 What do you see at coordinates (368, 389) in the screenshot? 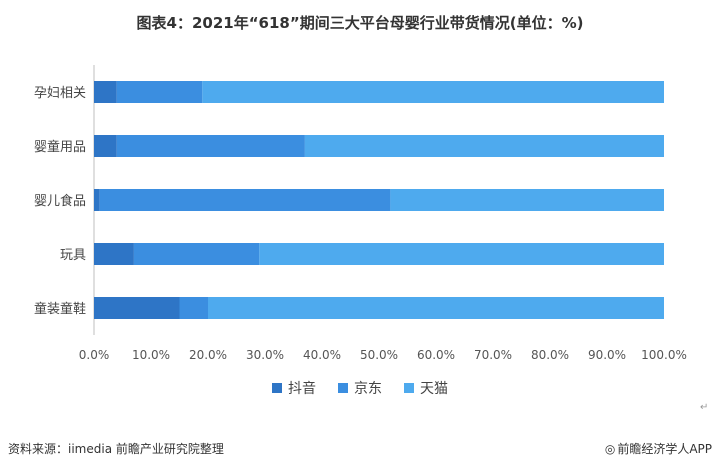
I see `legend-label: 京东` at bounding box center [368, 389].